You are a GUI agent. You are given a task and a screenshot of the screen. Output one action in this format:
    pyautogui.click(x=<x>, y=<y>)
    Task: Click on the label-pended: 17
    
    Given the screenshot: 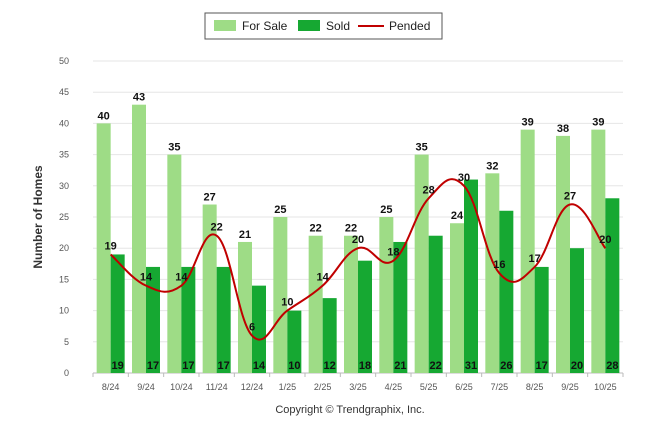 What is the action you would take?
    pyautogui.click(x=535, y=259)
    